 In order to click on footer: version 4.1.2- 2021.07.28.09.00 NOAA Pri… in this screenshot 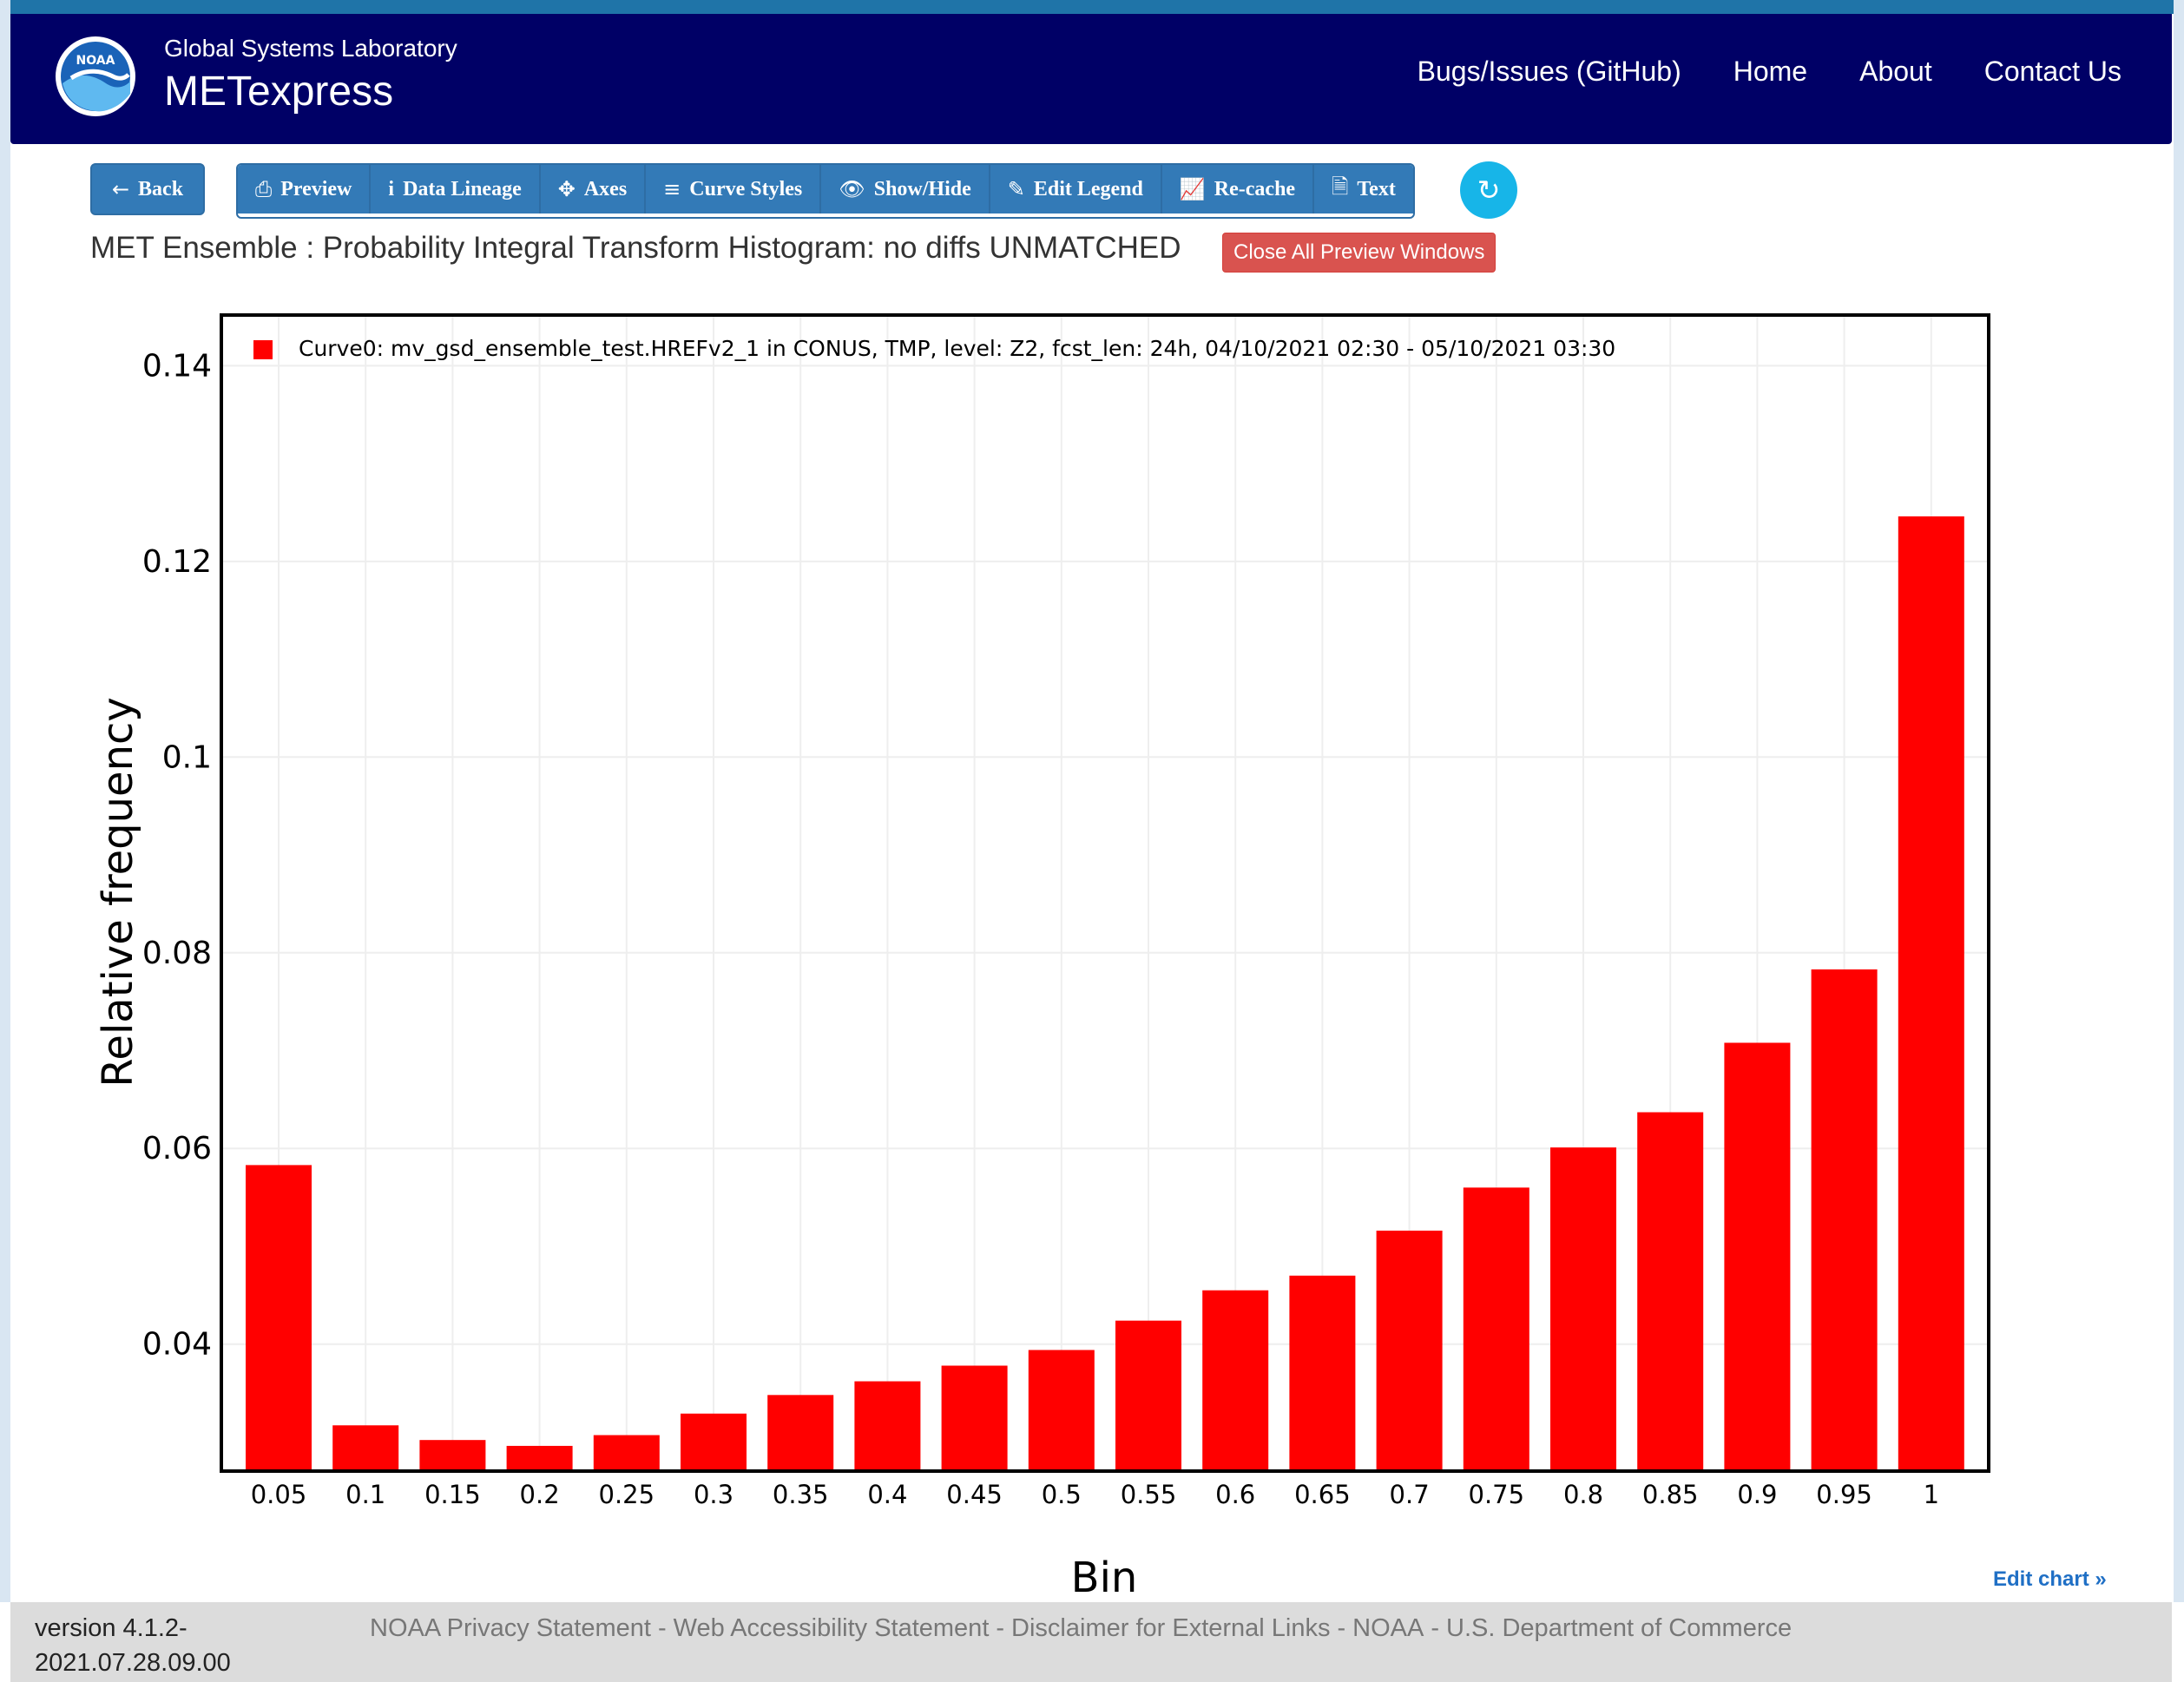, I will do `click(1091, 1642)`.